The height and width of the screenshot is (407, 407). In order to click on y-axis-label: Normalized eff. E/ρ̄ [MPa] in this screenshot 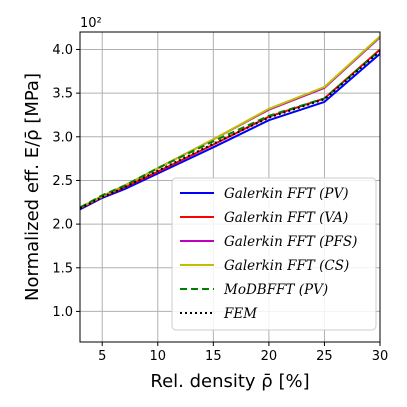, I will do `click(32, 187)`.